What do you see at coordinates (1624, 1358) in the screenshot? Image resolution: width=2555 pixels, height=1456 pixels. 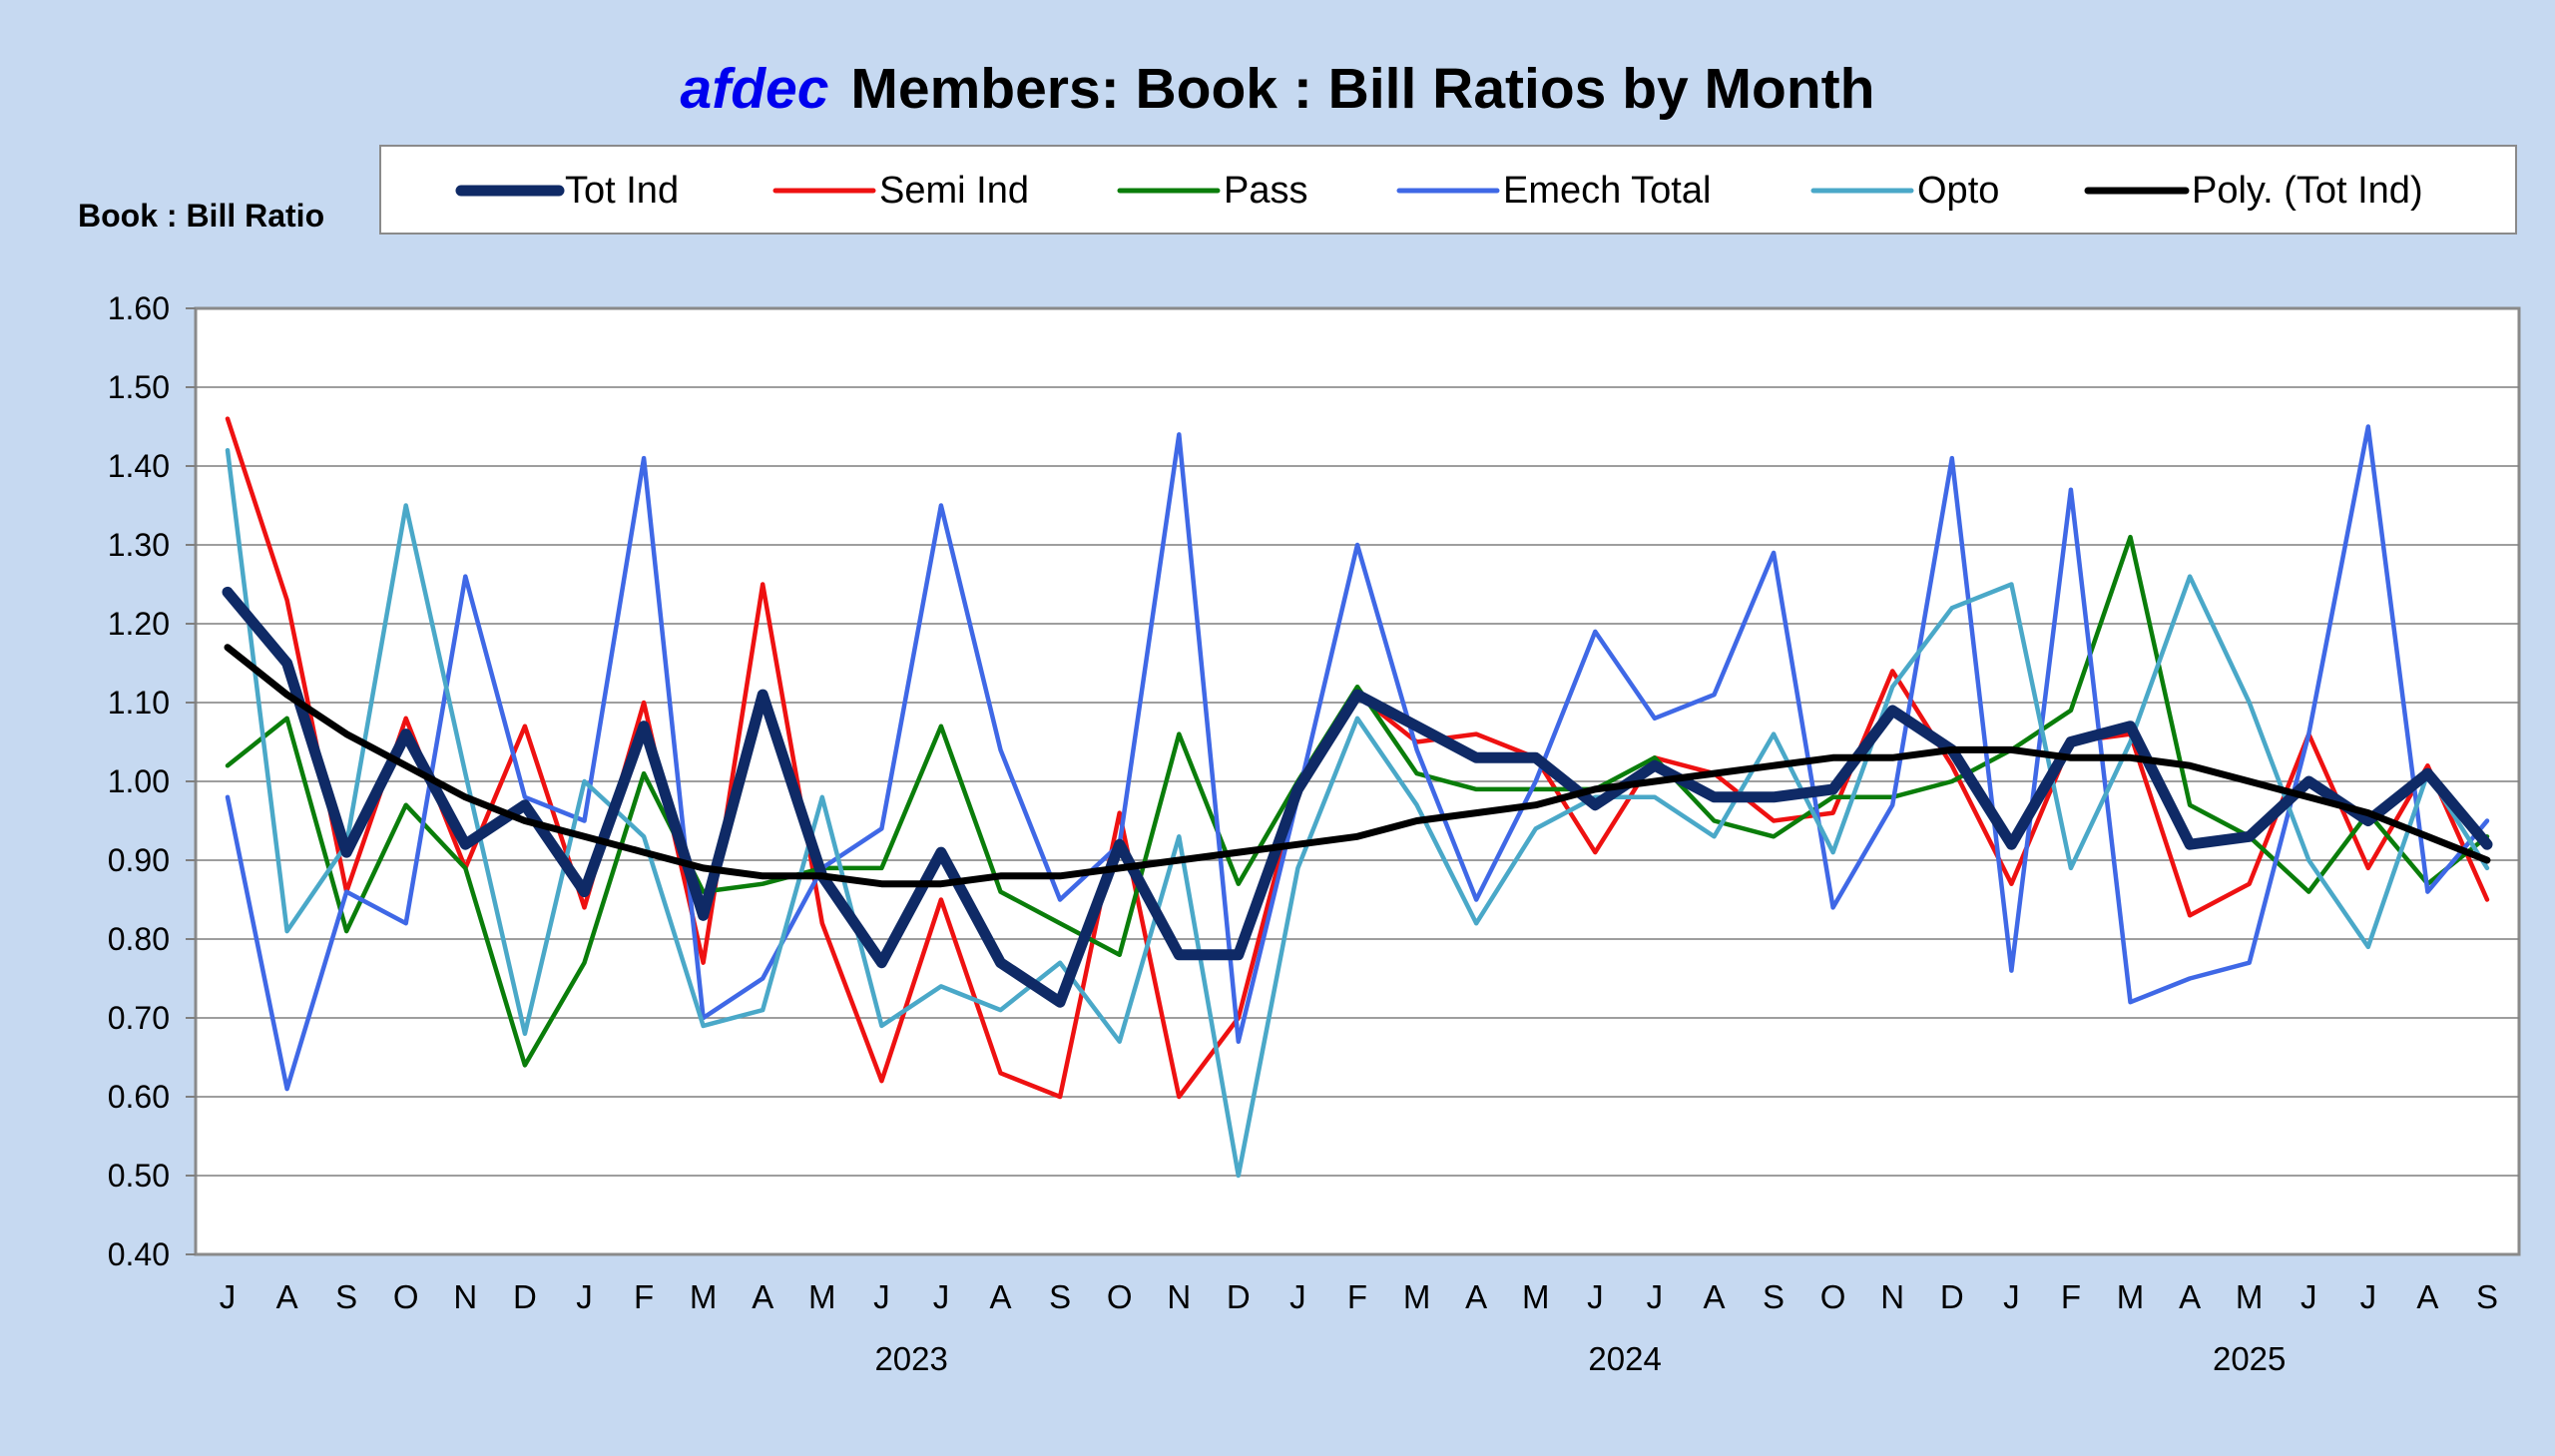 I see `year-label: 2024` at bounding box center [1624, 1358].